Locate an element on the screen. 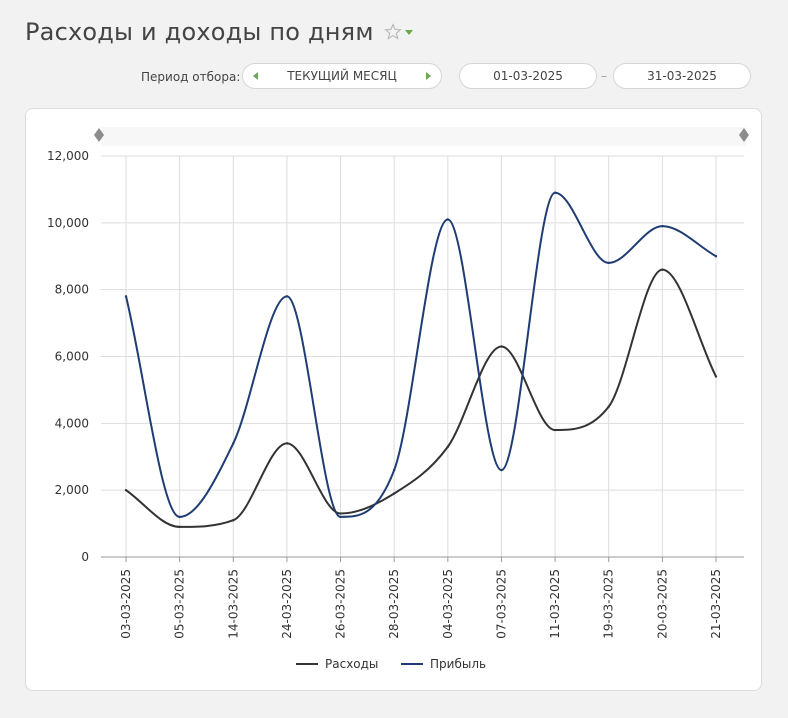  x-tick-label: 03-03-2025 is located at coordinates (126, 604).